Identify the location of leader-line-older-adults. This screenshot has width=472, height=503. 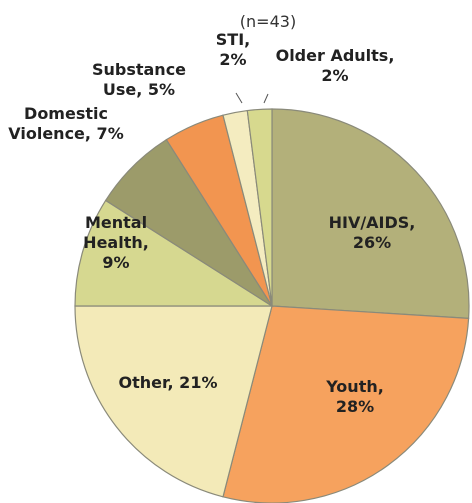
(266, 98).